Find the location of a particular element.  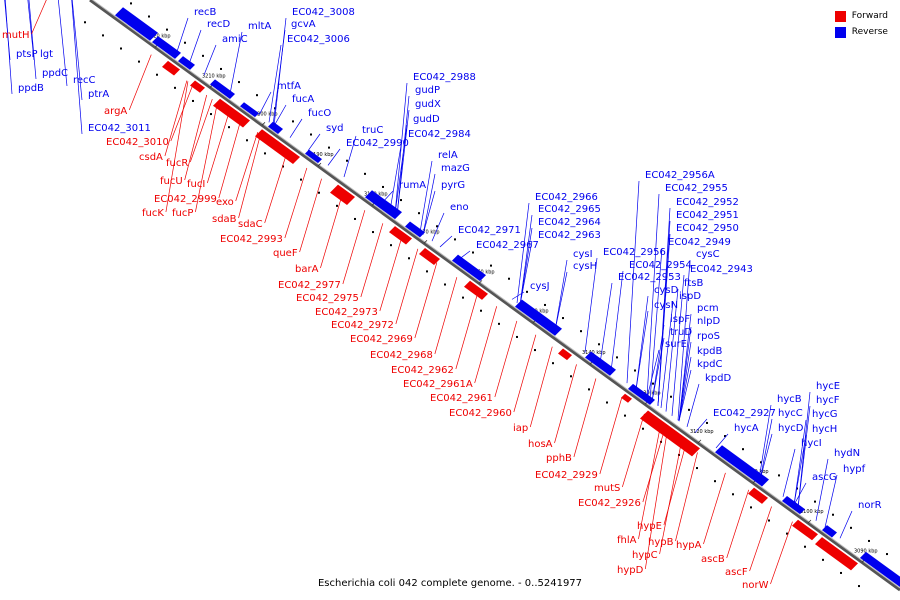

reverse-gene-label: hycD is located at coordinates (791, 428).